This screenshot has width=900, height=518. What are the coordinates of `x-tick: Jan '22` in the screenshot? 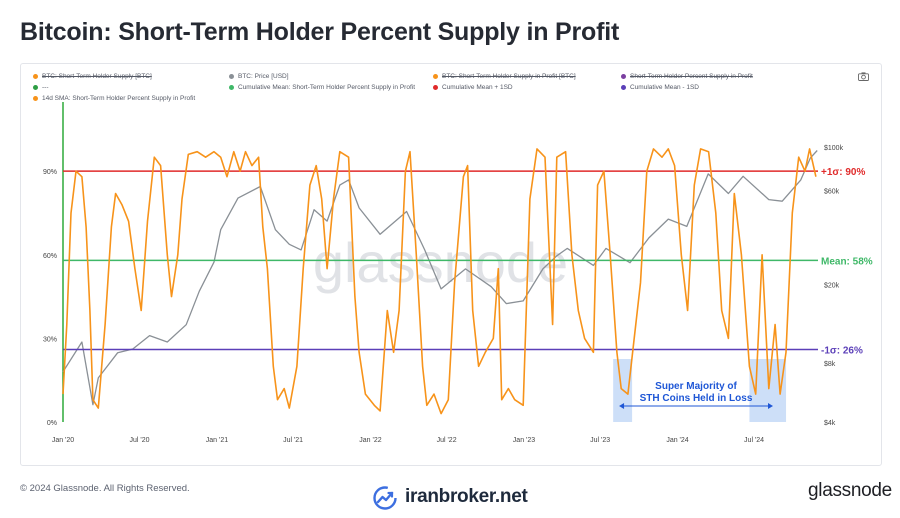 It's located at (370, 440).